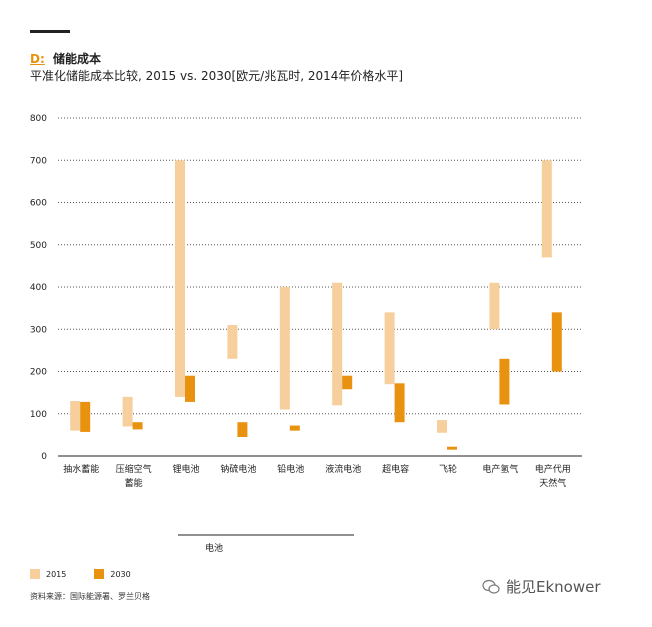  I want to click on y-tick-label: 800, so click(38, 119).